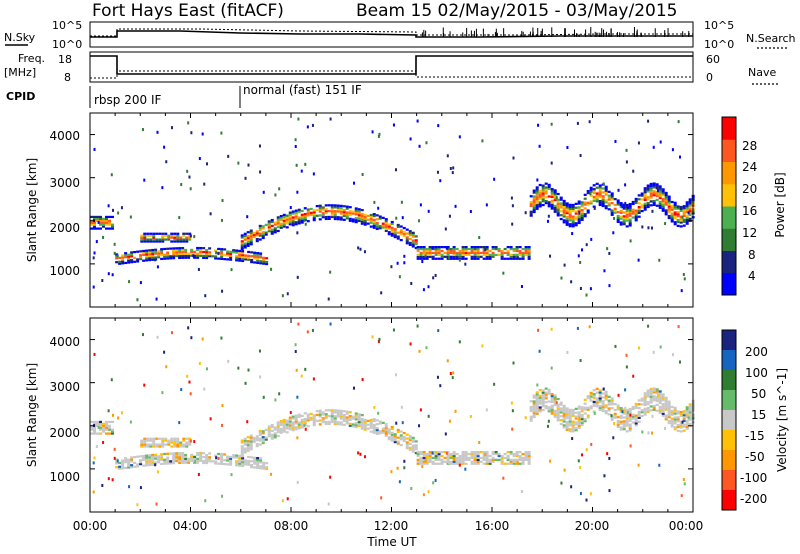 The height and width of the screenshot is (554, 800). What do you see at coordinates (391, 74) in the screenshot?
I see `nave-trace` at bounding box center [391, 74].